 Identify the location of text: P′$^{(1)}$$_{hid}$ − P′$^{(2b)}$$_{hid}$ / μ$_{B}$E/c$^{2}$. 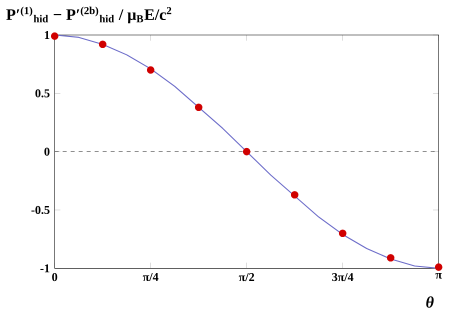
(89, 15).